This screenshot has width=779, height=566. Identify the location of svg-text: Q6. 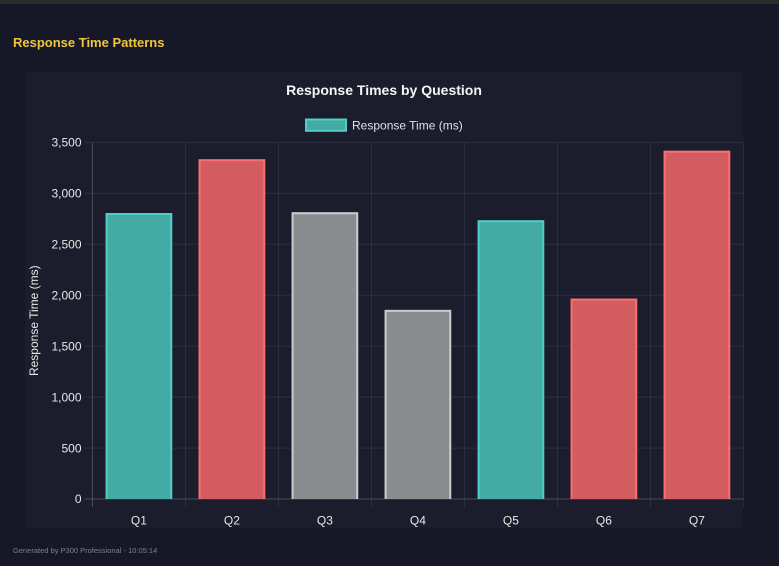
(604, 521).